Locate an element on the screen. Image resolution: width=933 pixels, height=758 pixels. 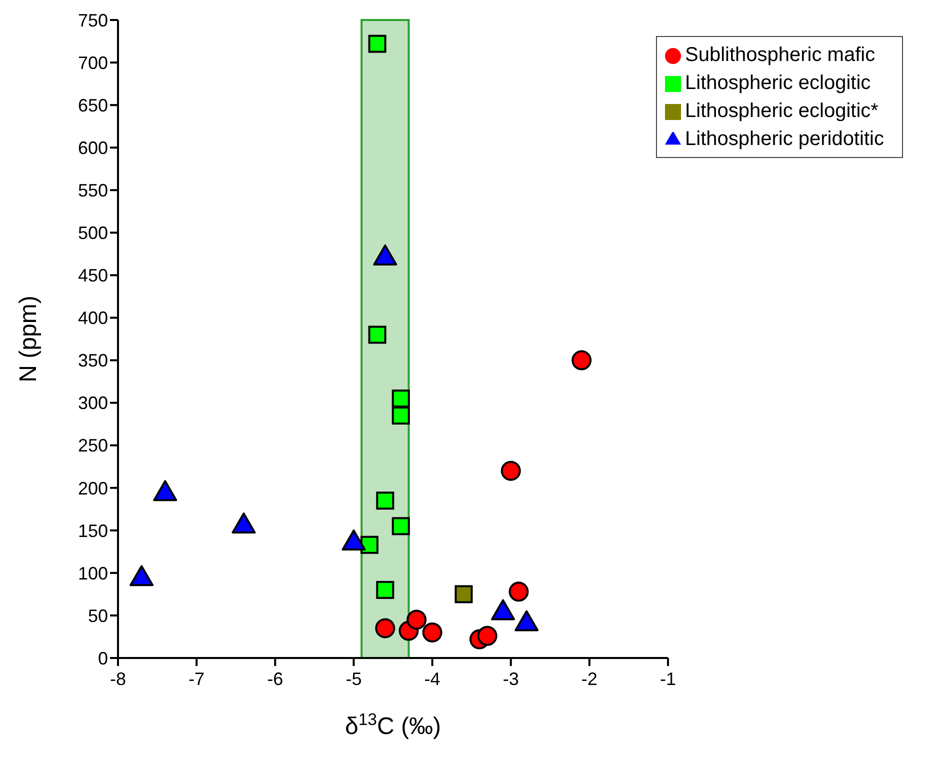
y-tick-label: 300 is located at coordinates (93, 403).